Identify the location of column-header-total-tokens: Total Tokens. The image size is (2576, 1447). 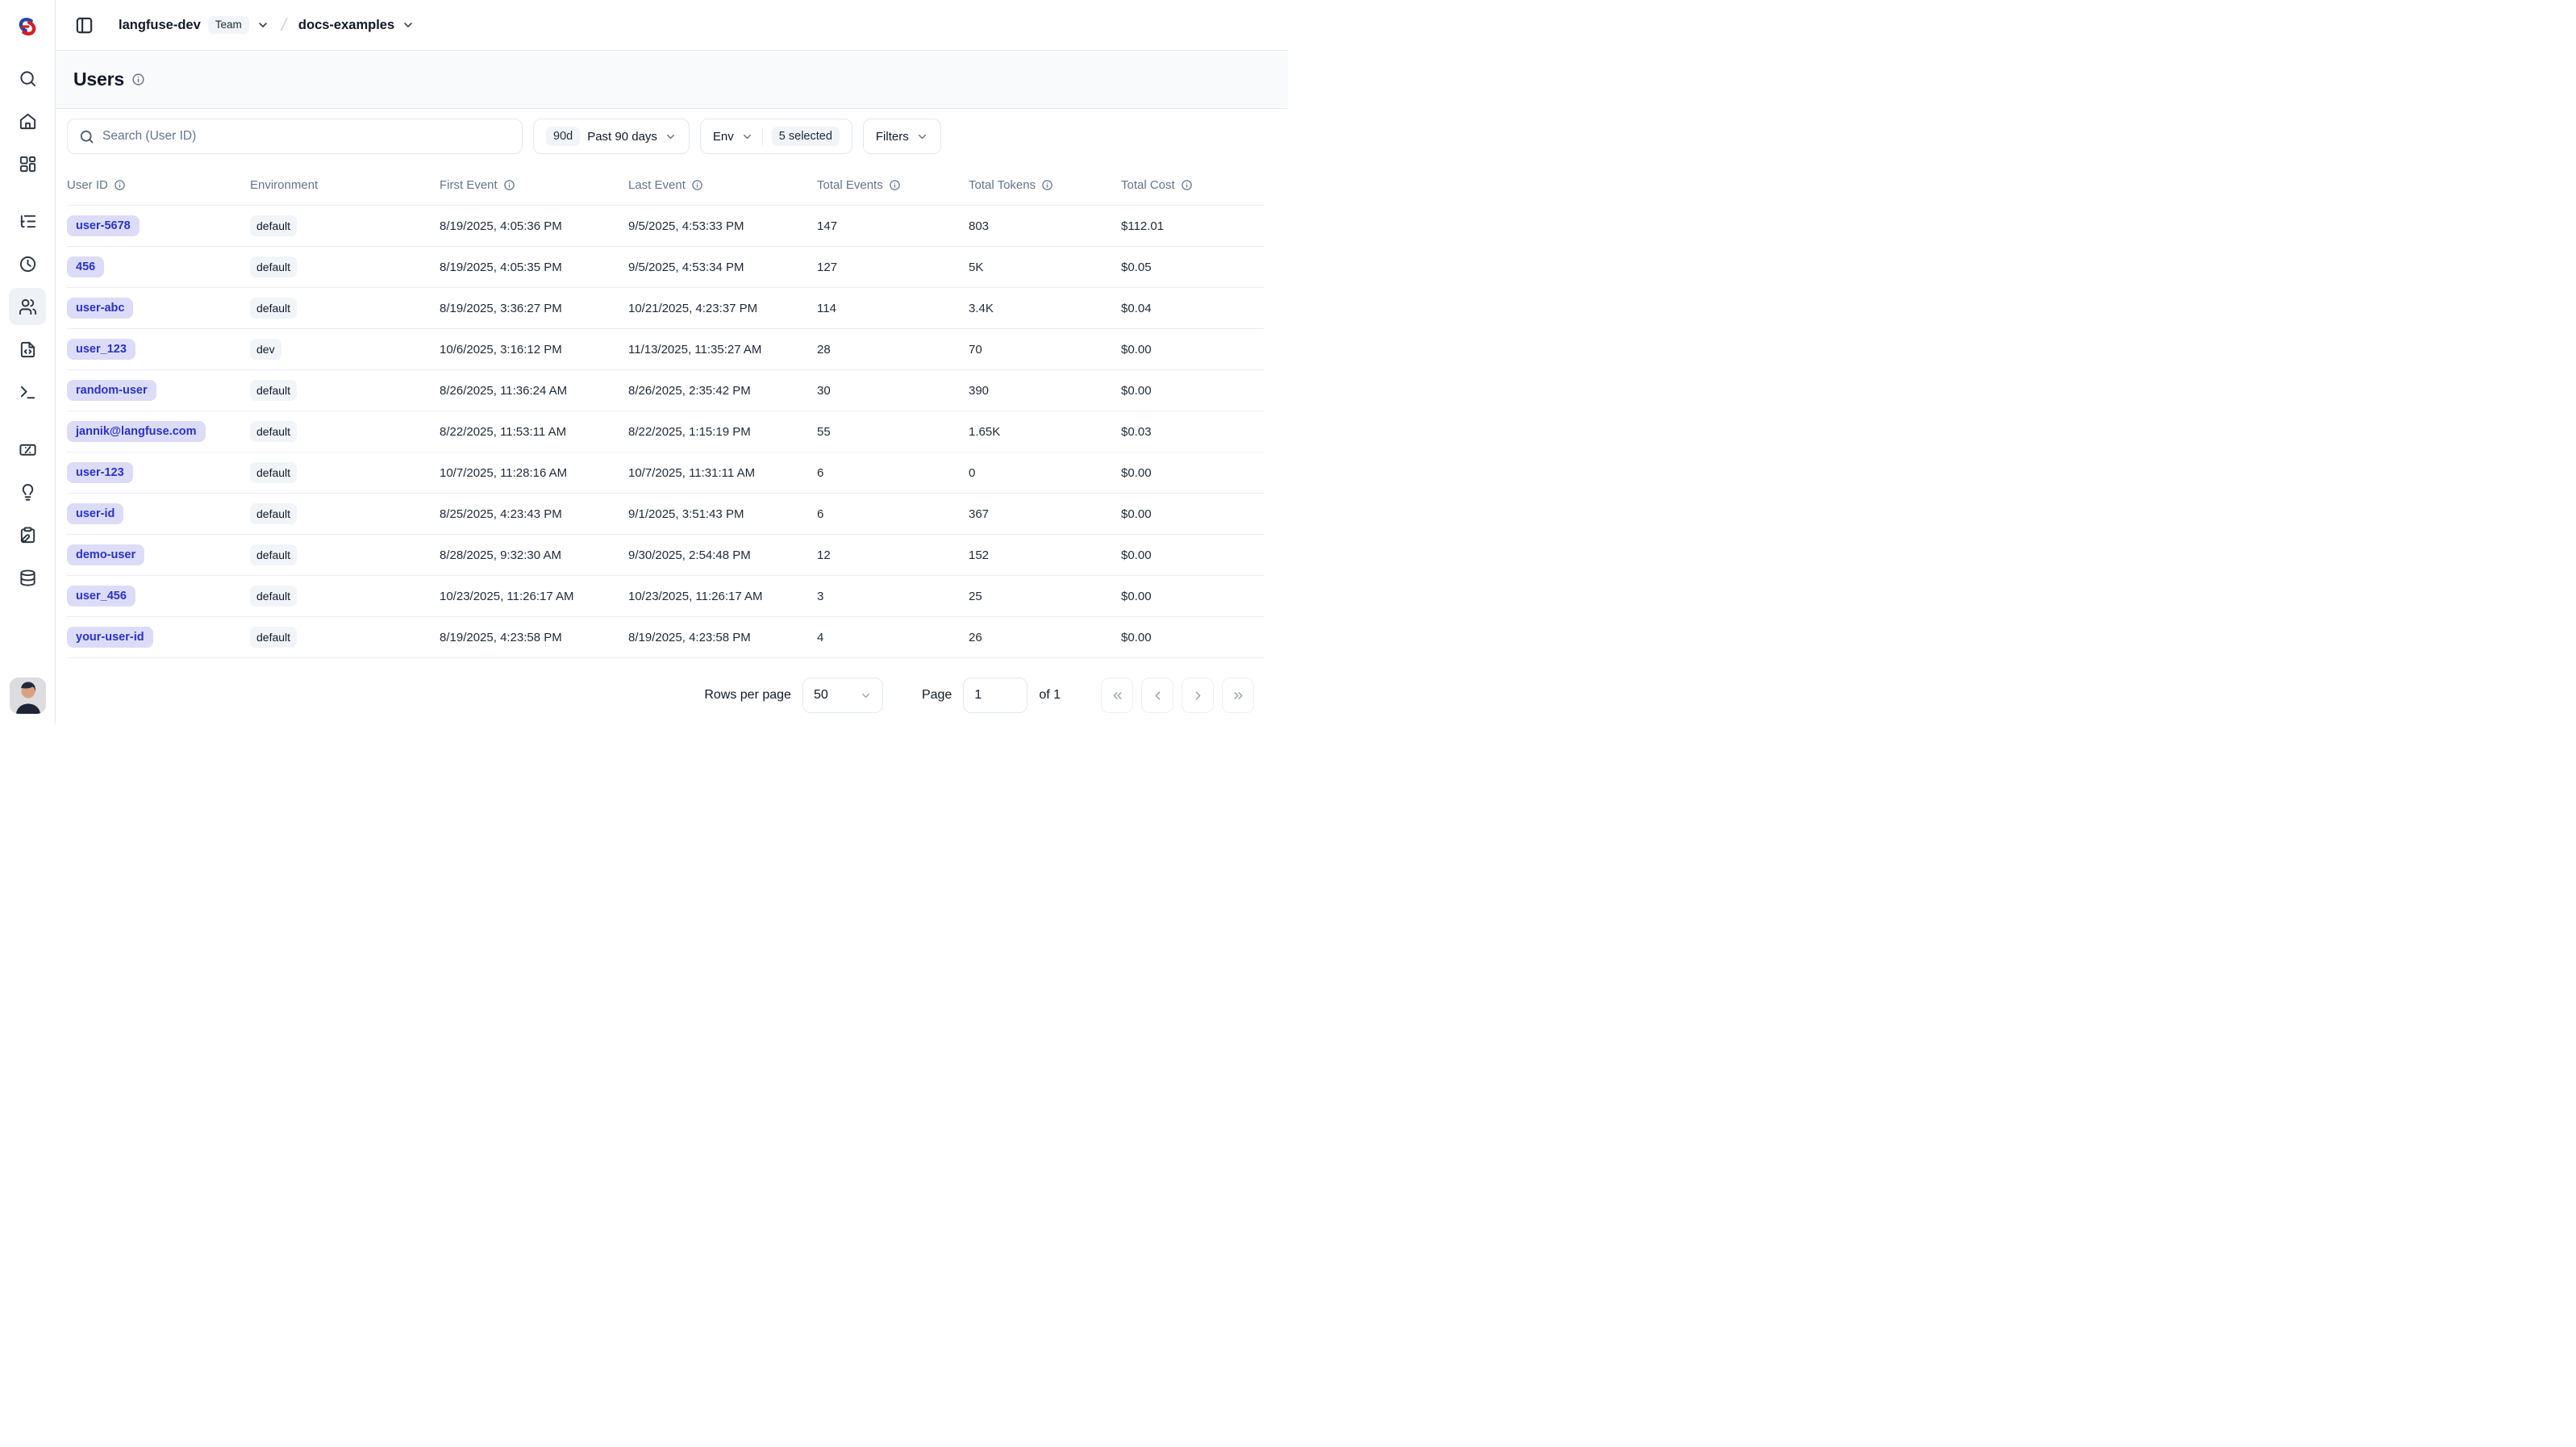
(1045, 185).